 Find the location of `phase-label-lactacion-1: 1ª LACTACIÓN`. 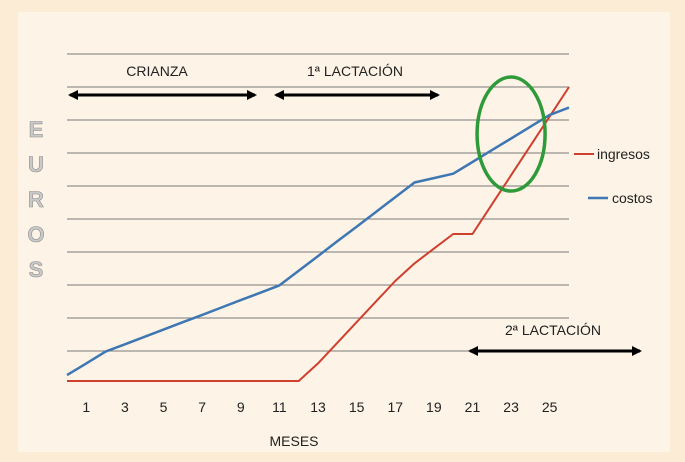

phase-label-lactacion-1: 1ª LACTACIÓN is located at coordinates (355, 71).